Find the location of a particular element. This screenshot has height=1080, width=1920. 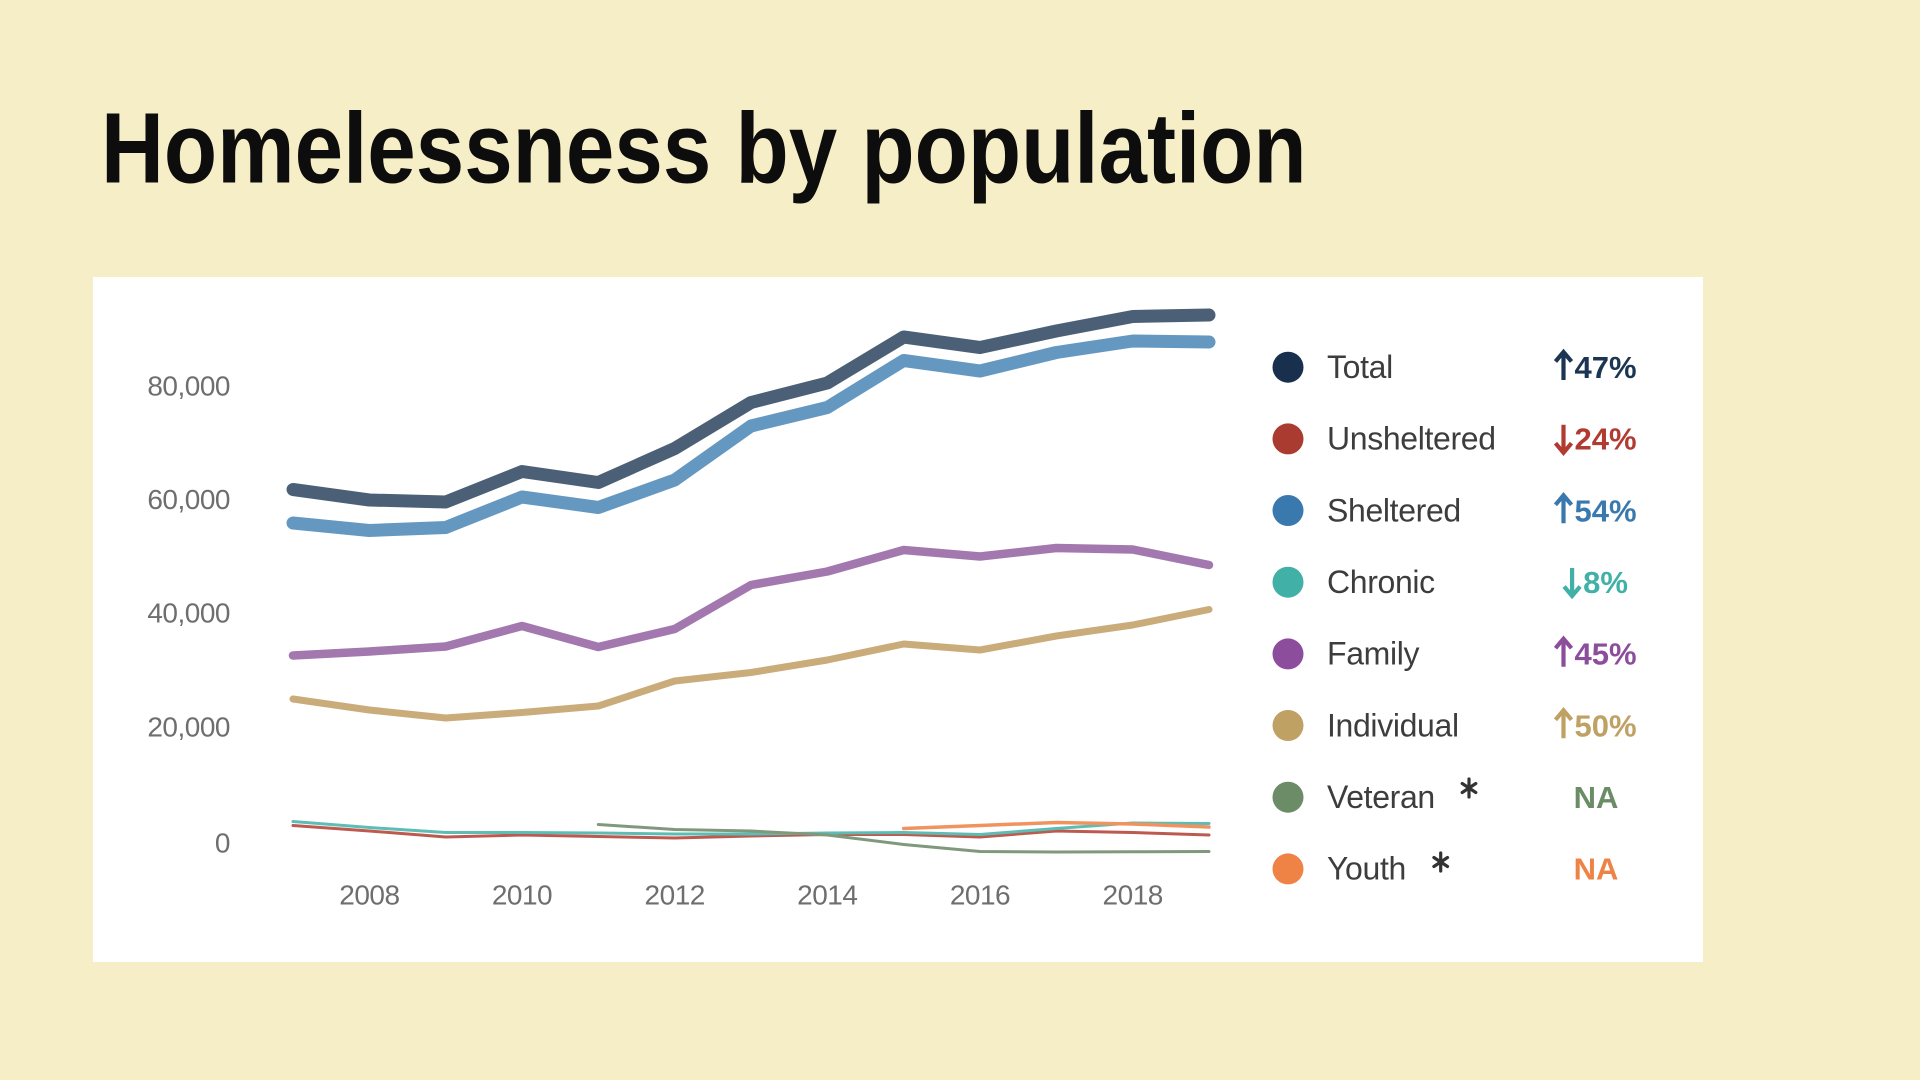

svg-text: Chronic is located at coordinates (1381, 582).